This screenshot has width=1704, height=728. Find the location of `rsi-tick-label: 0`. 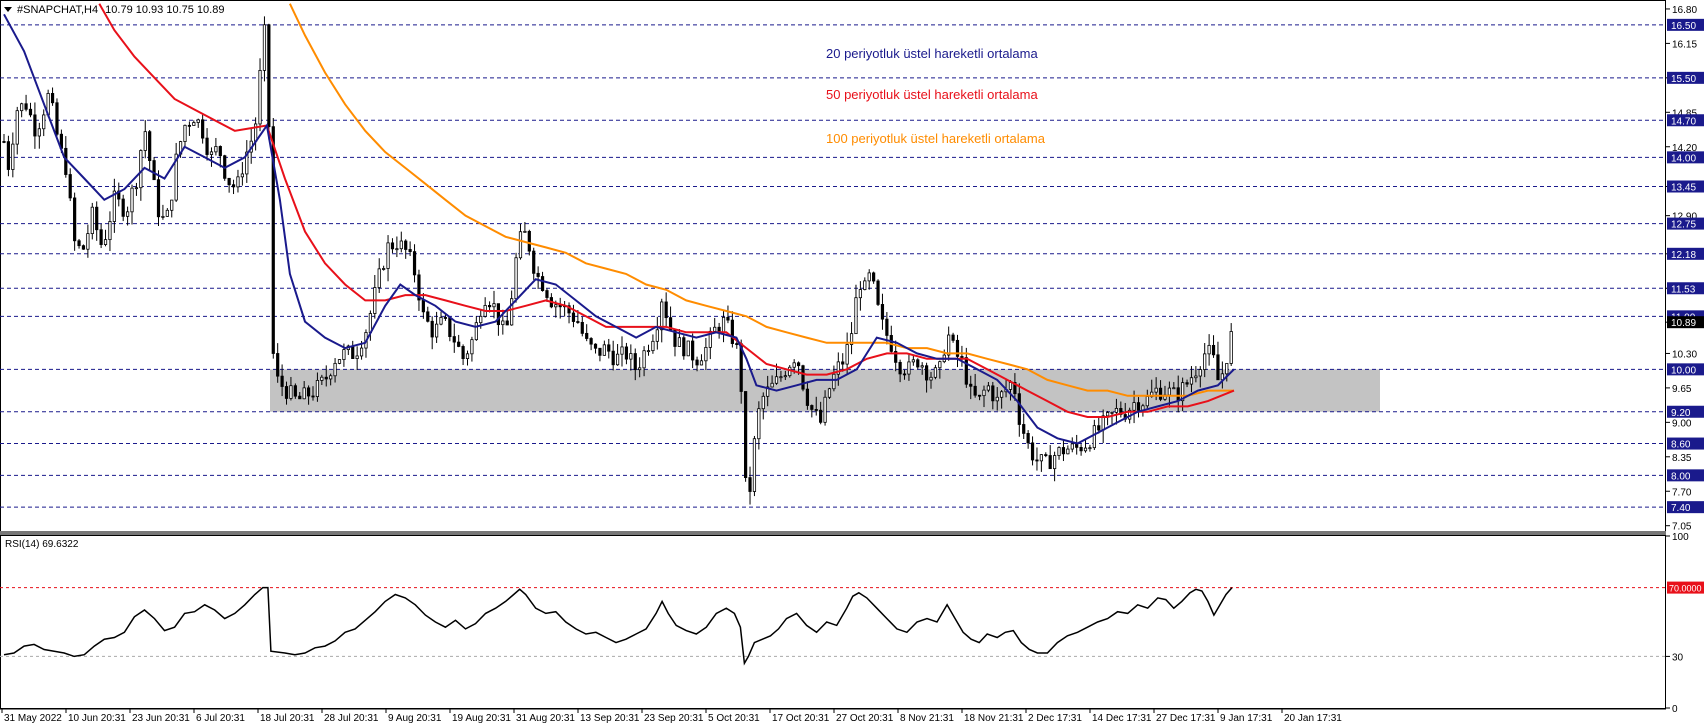

rsi-tick-label: 0 is located at coordinates (1675, 709).